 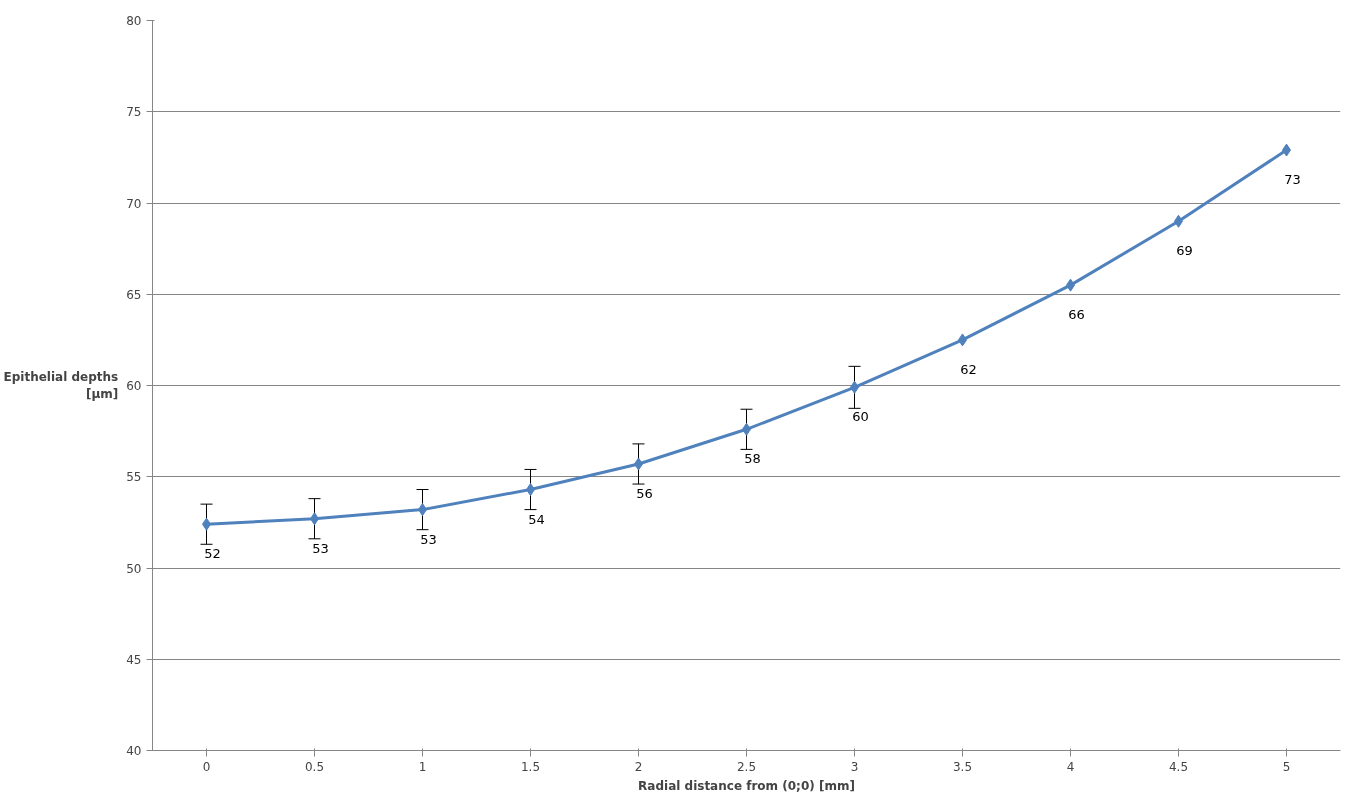 What do you see at coordinates (134, 112) in the screenshot?
I see `y-tick-label: 75` at bounding box center [134, 112].